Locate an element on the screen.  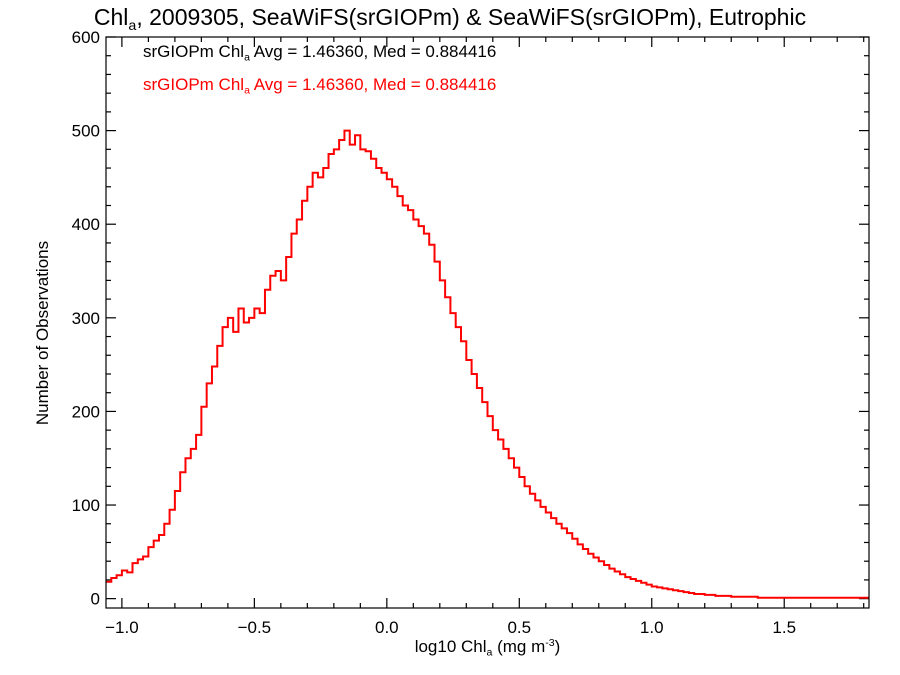
y-tick-label: 0 is located at coordinates (95, 599).